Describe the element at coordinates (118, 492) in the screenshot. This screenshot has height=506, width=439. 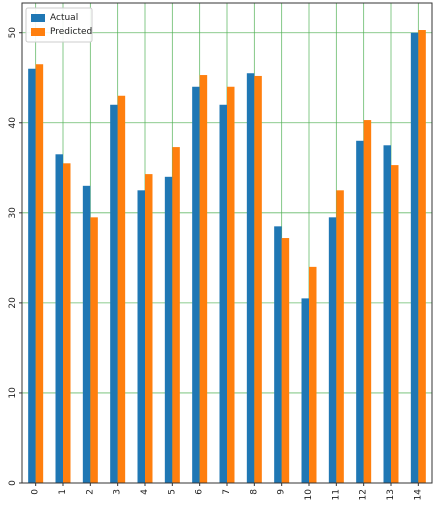
I see `x-tick-label: 3` at that location.